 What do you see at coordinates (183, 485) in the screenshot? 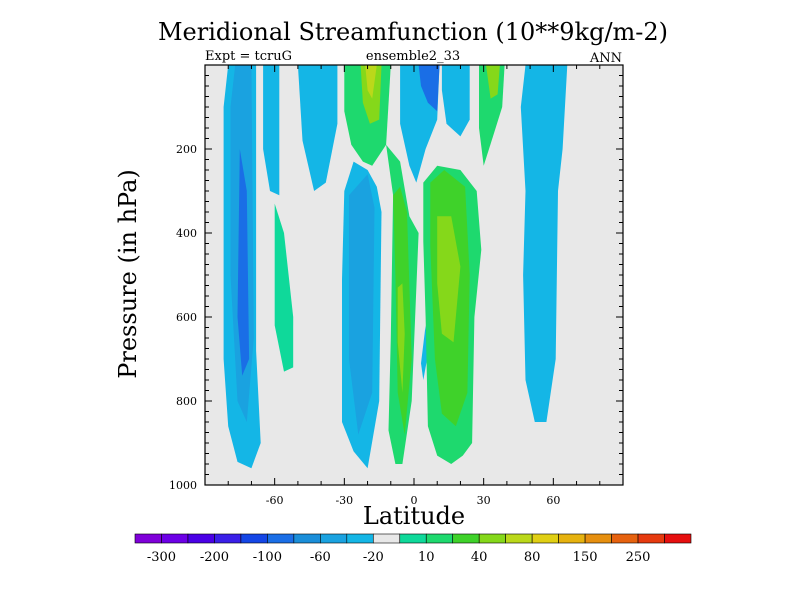
I see `y-tick-label: 1000` at bounding box center [183, 485].